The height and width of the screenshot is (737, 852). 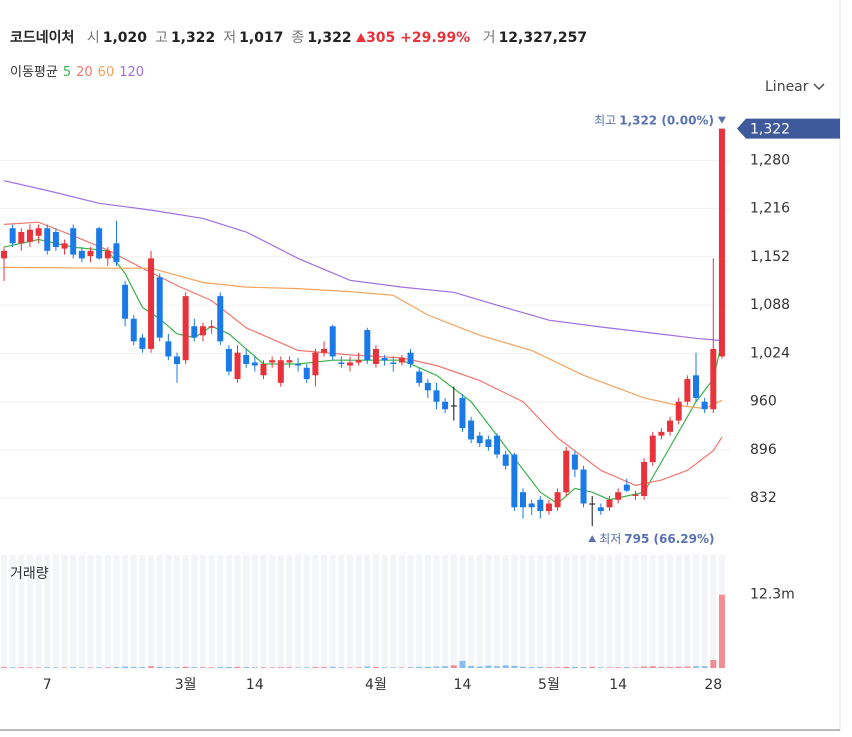 What do you see at coordinates (770, 305) in the screenshot?
I see `y-tick-label: 1,088` at bounding box center [770, 305].